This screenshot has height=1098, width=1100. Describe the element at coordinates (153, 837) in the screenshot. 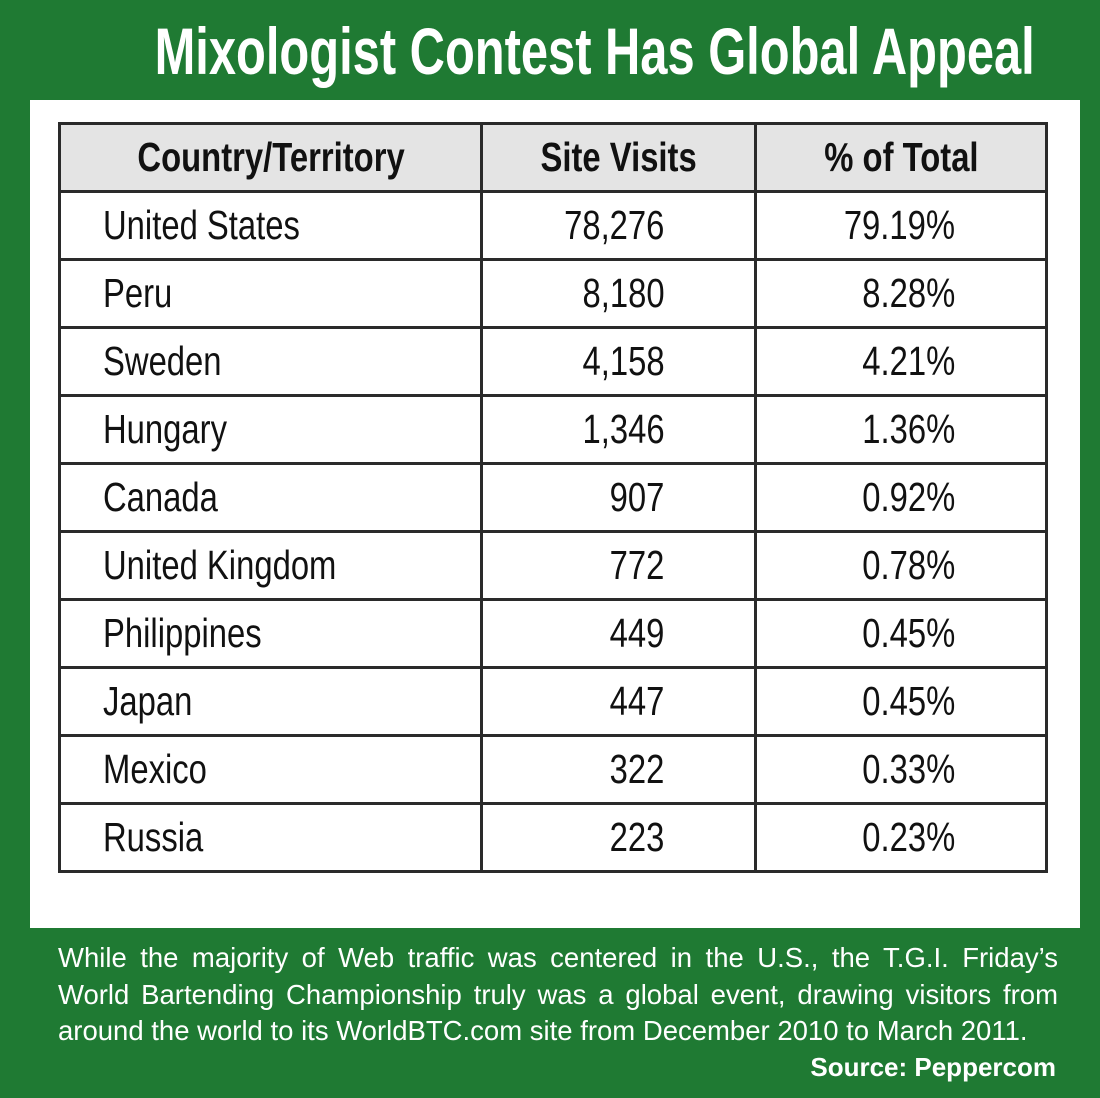

I see `cell-text: Russia` at that location.